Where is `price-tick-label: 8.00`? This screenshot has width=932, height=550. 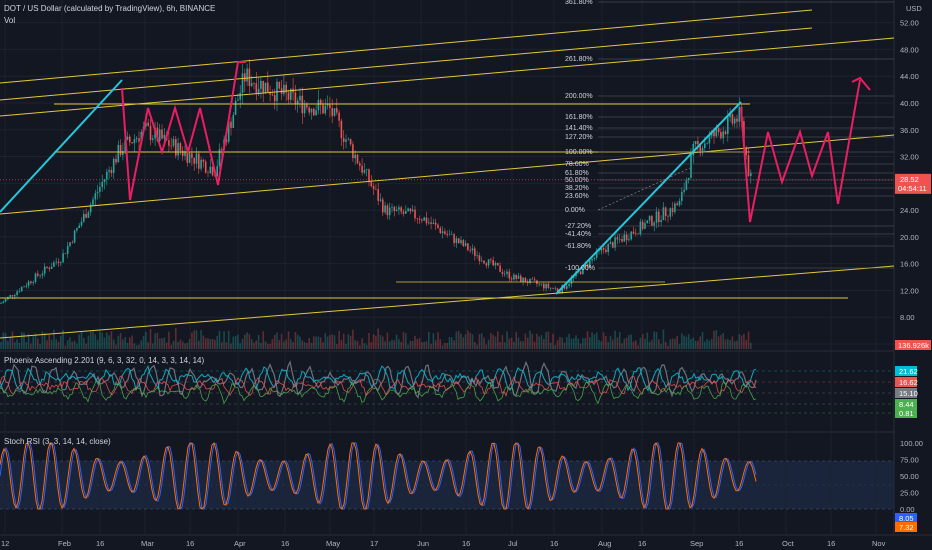 price-tick-label: 8.00 is located at coordinates (907, 317).